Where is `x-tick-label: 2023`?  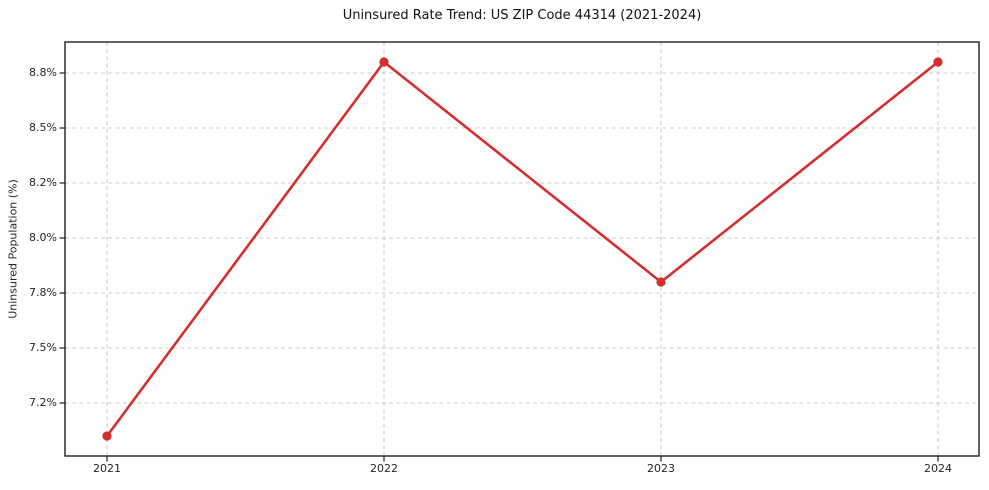
x-tick-label: 2023 is located at coordinates (661, 468).